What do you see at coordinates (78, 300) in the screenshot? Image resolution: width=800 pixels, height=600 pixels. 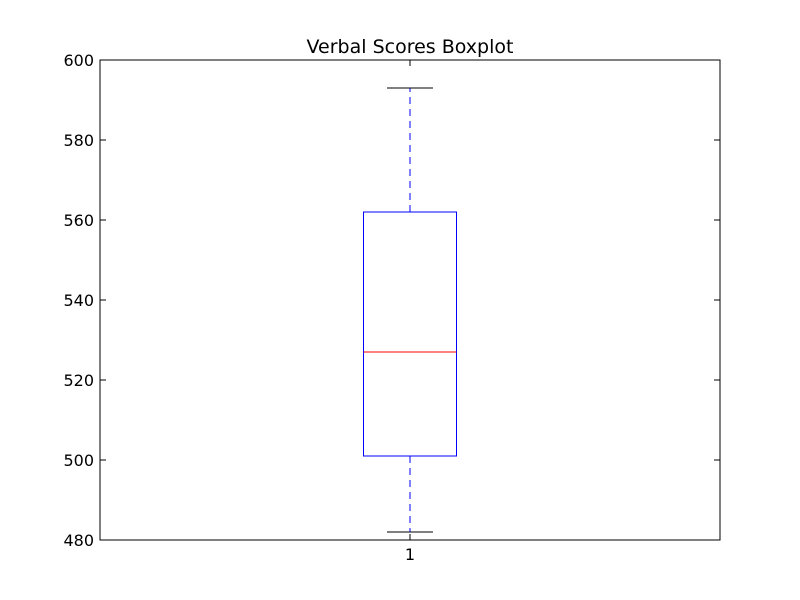 I see `y-tick-label-540: 540` at bounding box center [78, 300].